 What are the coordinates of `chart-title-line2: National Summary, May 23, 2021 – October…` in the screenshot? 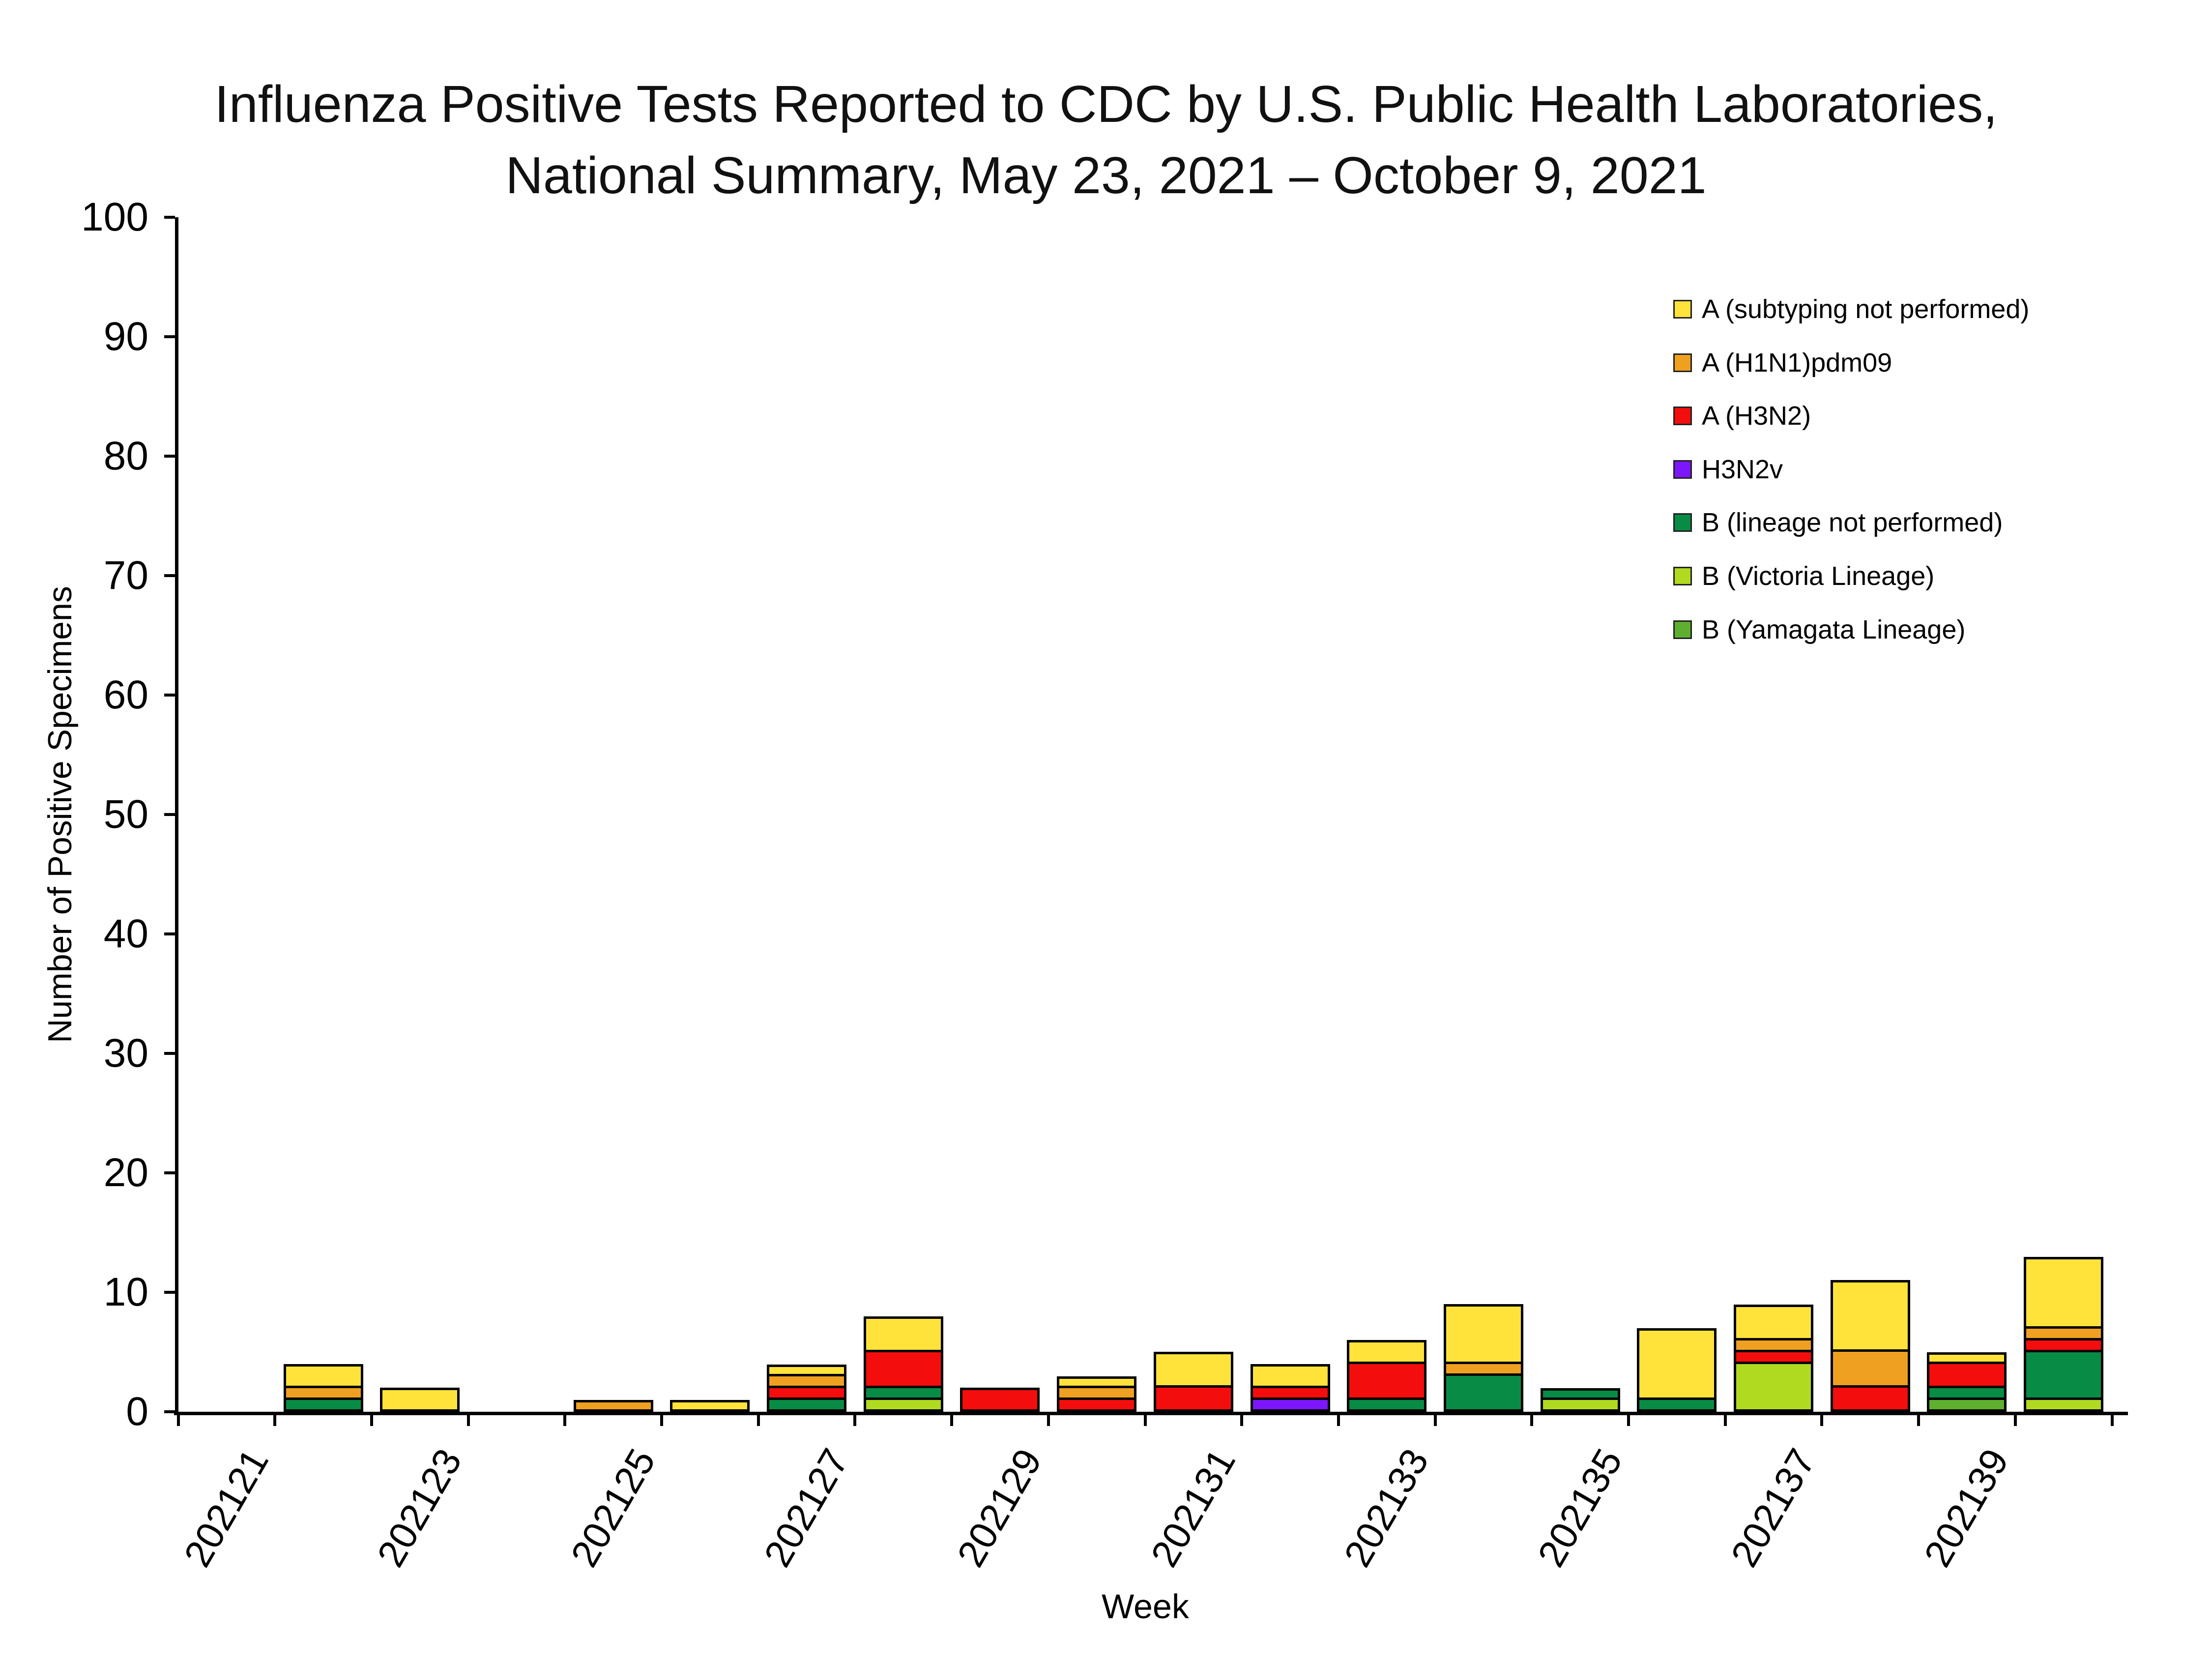 It's located at (1106, 175).